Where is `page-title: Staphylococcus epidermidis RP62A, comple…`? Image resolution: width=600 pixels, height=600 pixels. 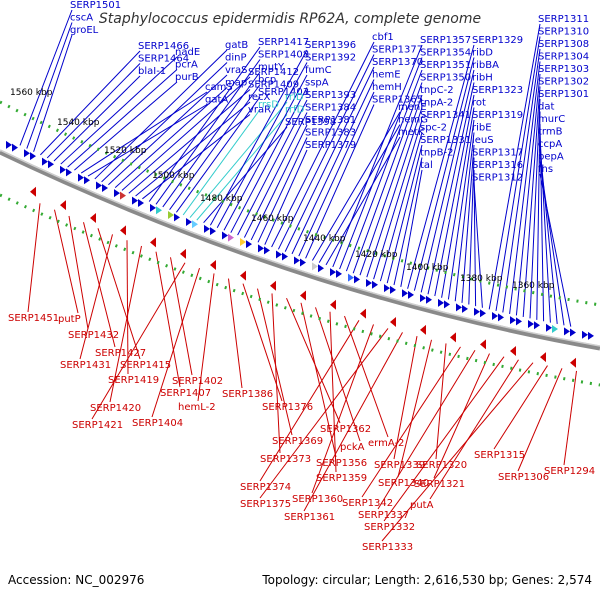
page-title: Staphylococcus epidermidis RP62A, comple… is located at coordinates (290, 19).